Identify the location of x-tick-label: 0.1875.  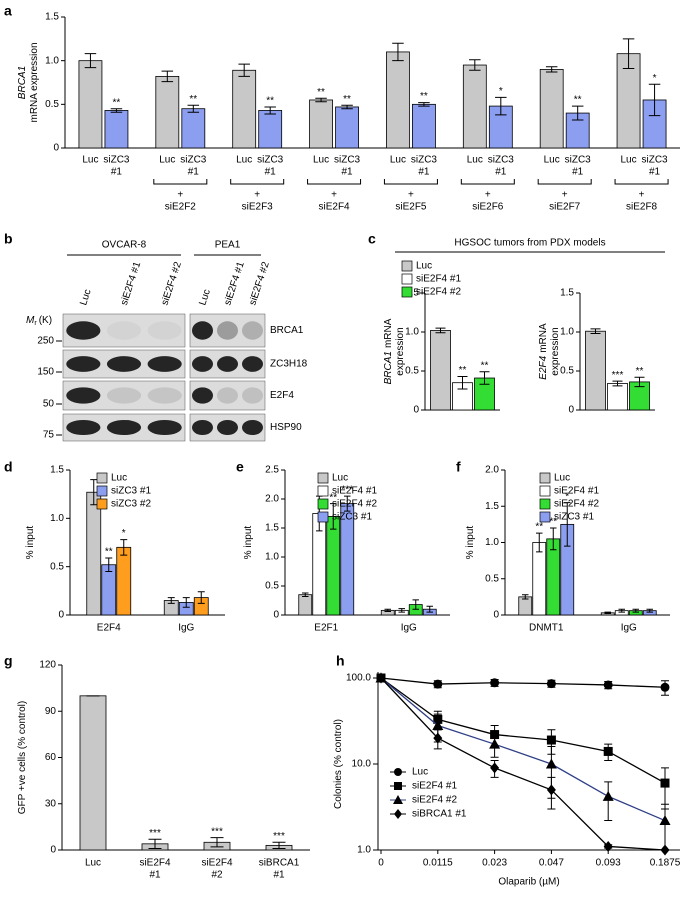
(665, 863).